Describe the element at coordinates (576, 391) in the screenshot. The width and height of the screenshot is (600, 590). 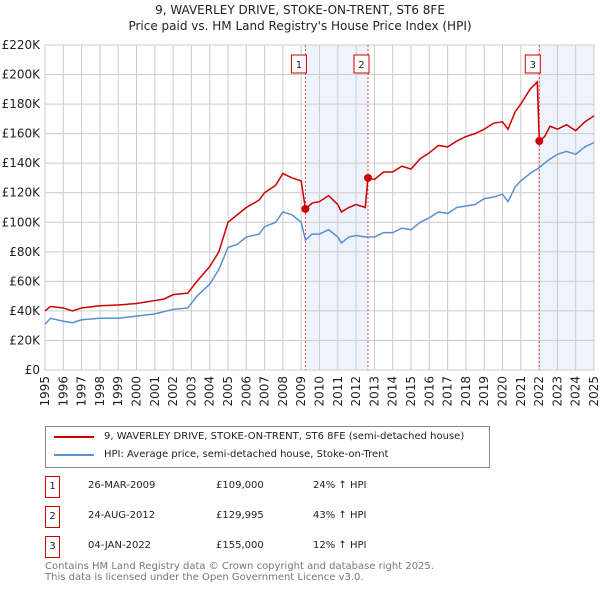
I see `x-tick-label: 2024` at that location.